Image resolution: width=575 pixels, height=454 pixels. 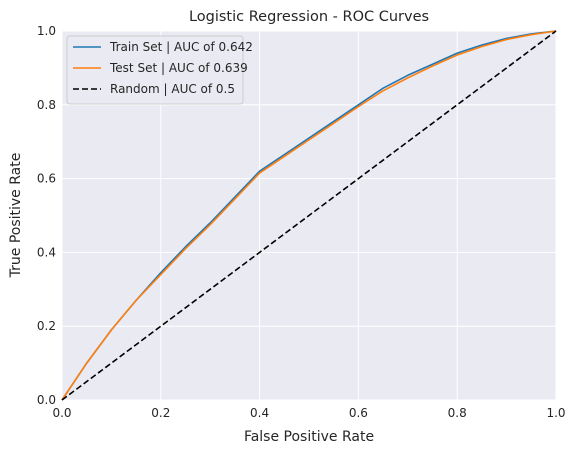 What do you see at coordinates (16, 216) in the screenshot?
I see `y-axis-label: True Positive Rate` at bounding box center [16, 216].